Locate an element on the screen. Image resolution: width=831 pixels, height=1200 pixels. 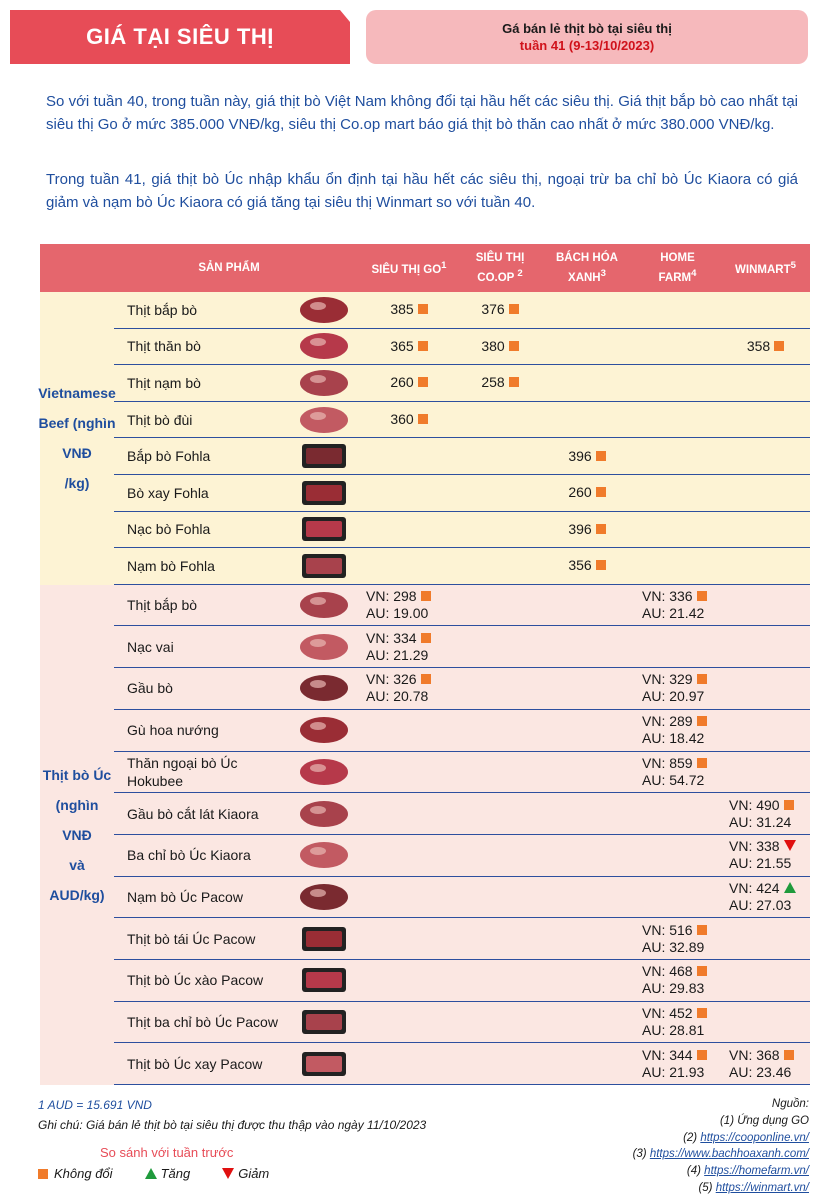
price-au: AU: 29.83 is located at coordinates (673, 988).